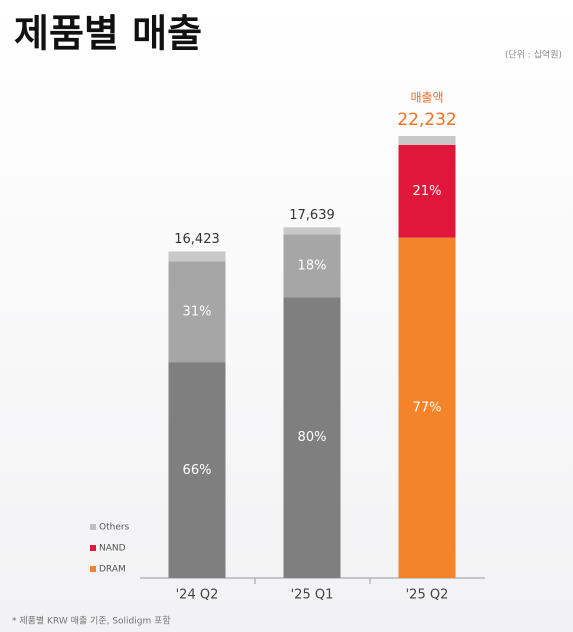  I want to click on total-label: 22,232, so click(426, 120).